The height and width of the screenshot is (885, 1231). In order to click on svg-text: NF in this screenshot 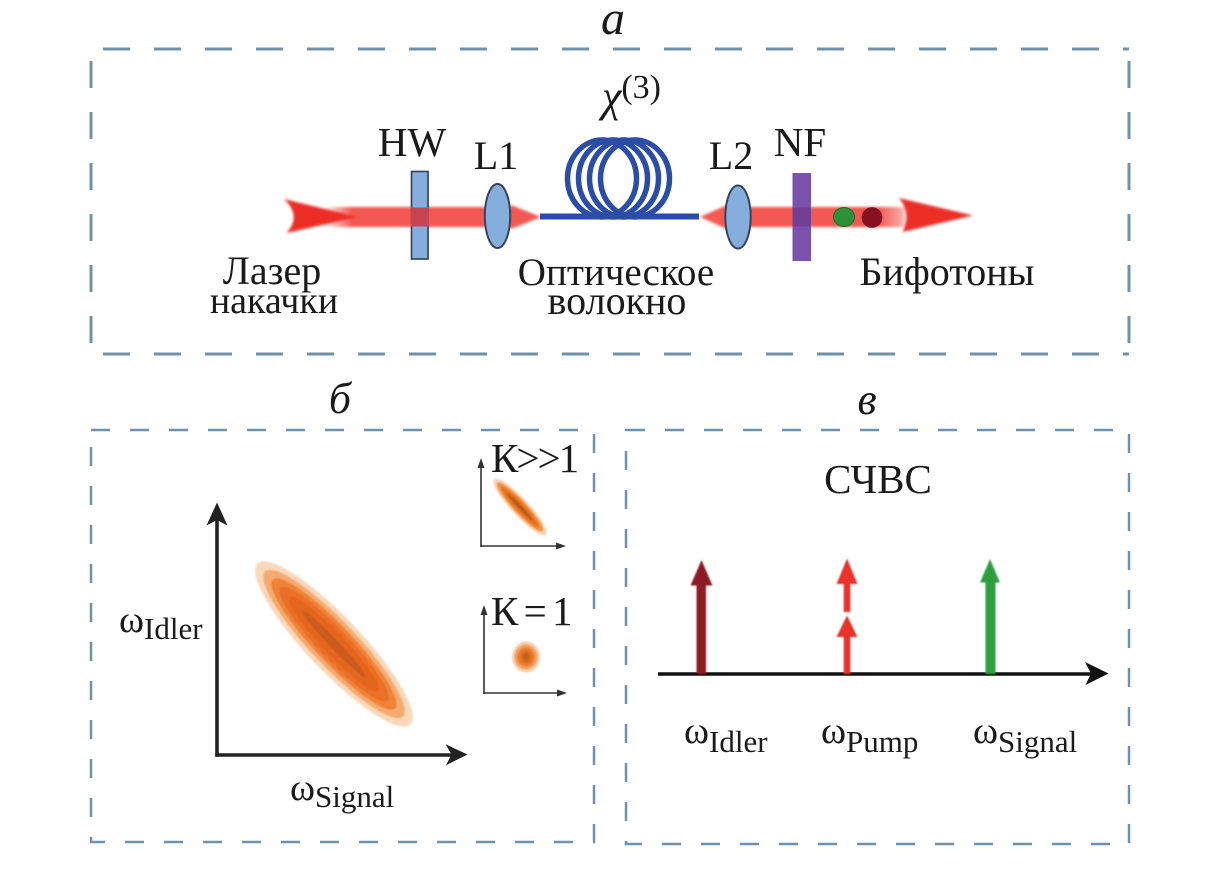, I will do `click(800, 142)`.